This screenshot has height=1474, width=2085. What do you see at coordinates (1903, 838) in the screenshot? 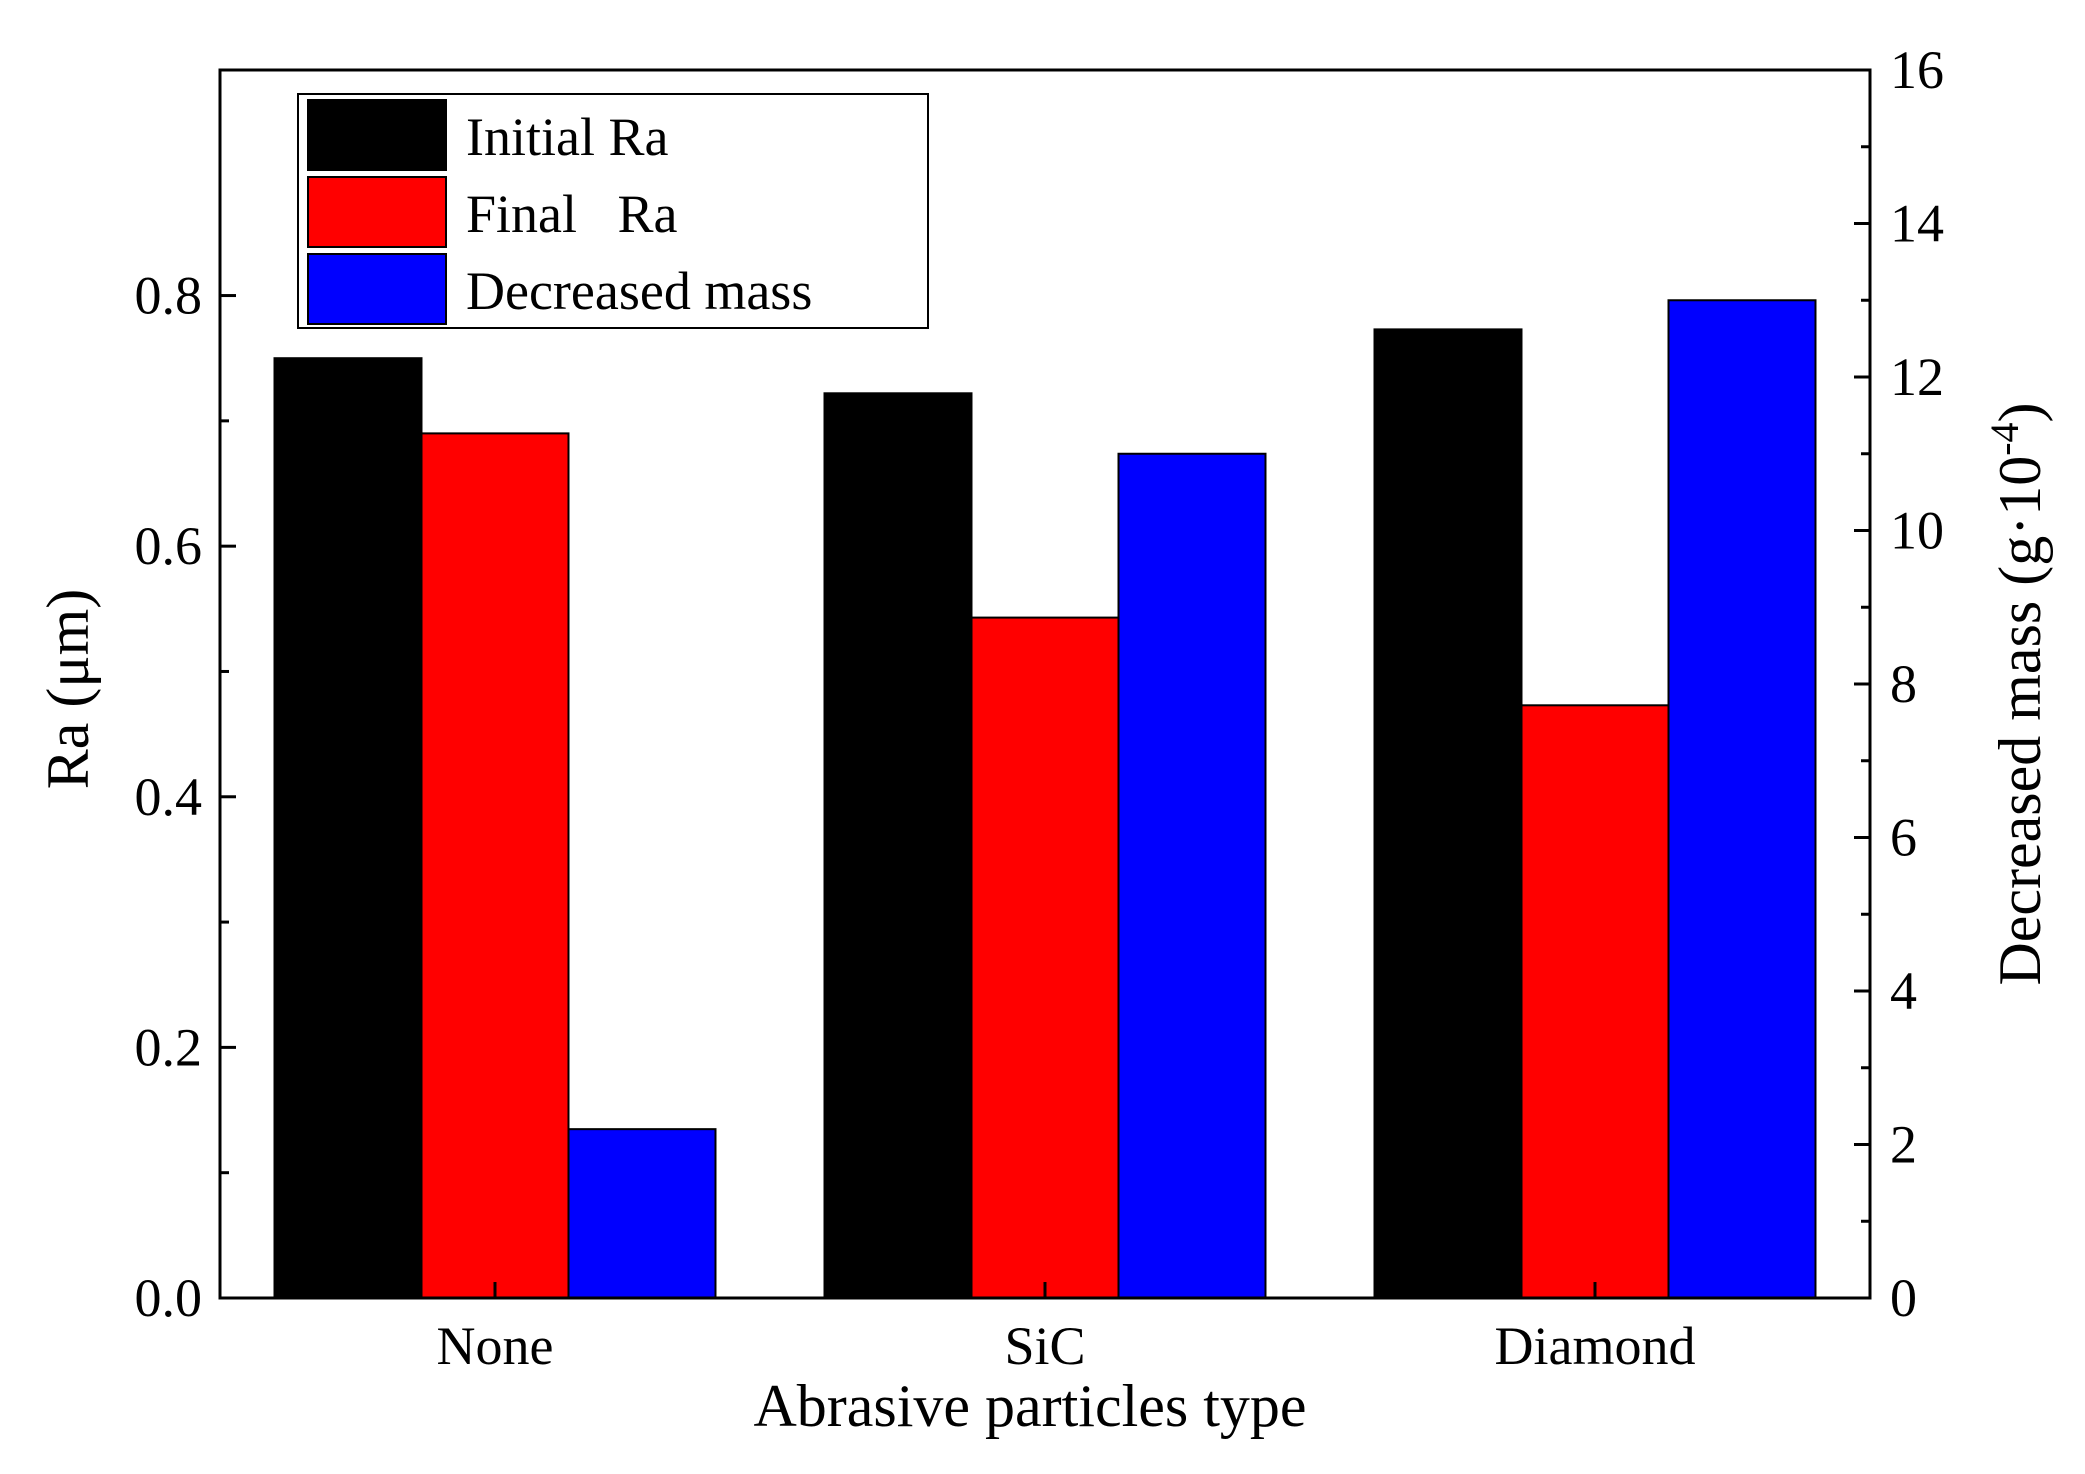
I see `y2-tick-label: 6` at bounding box center [1903, 838].